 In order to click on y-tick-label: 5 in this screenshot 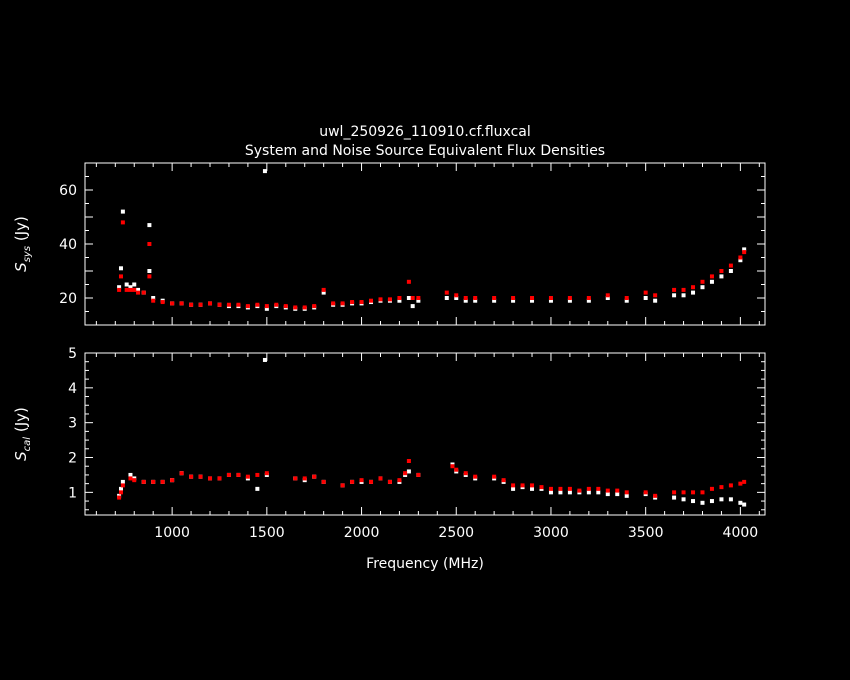, I will do `click(72, 354)`.